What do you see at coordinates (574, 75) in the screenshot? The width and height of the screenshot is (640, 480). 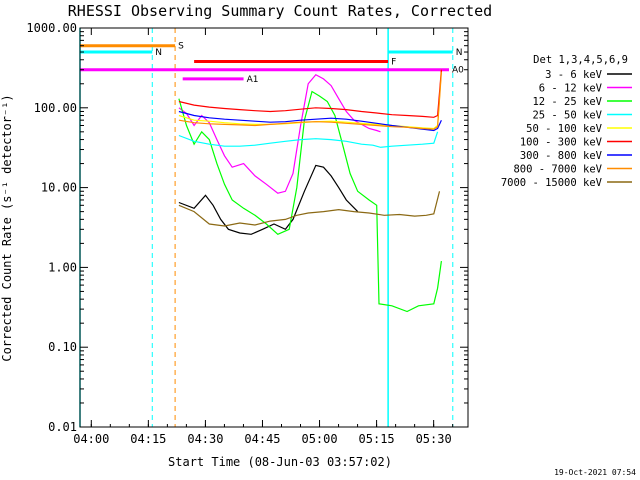 I see `legend-item-label-1: 3 - 6 keV` at bounding box center [574, 75].